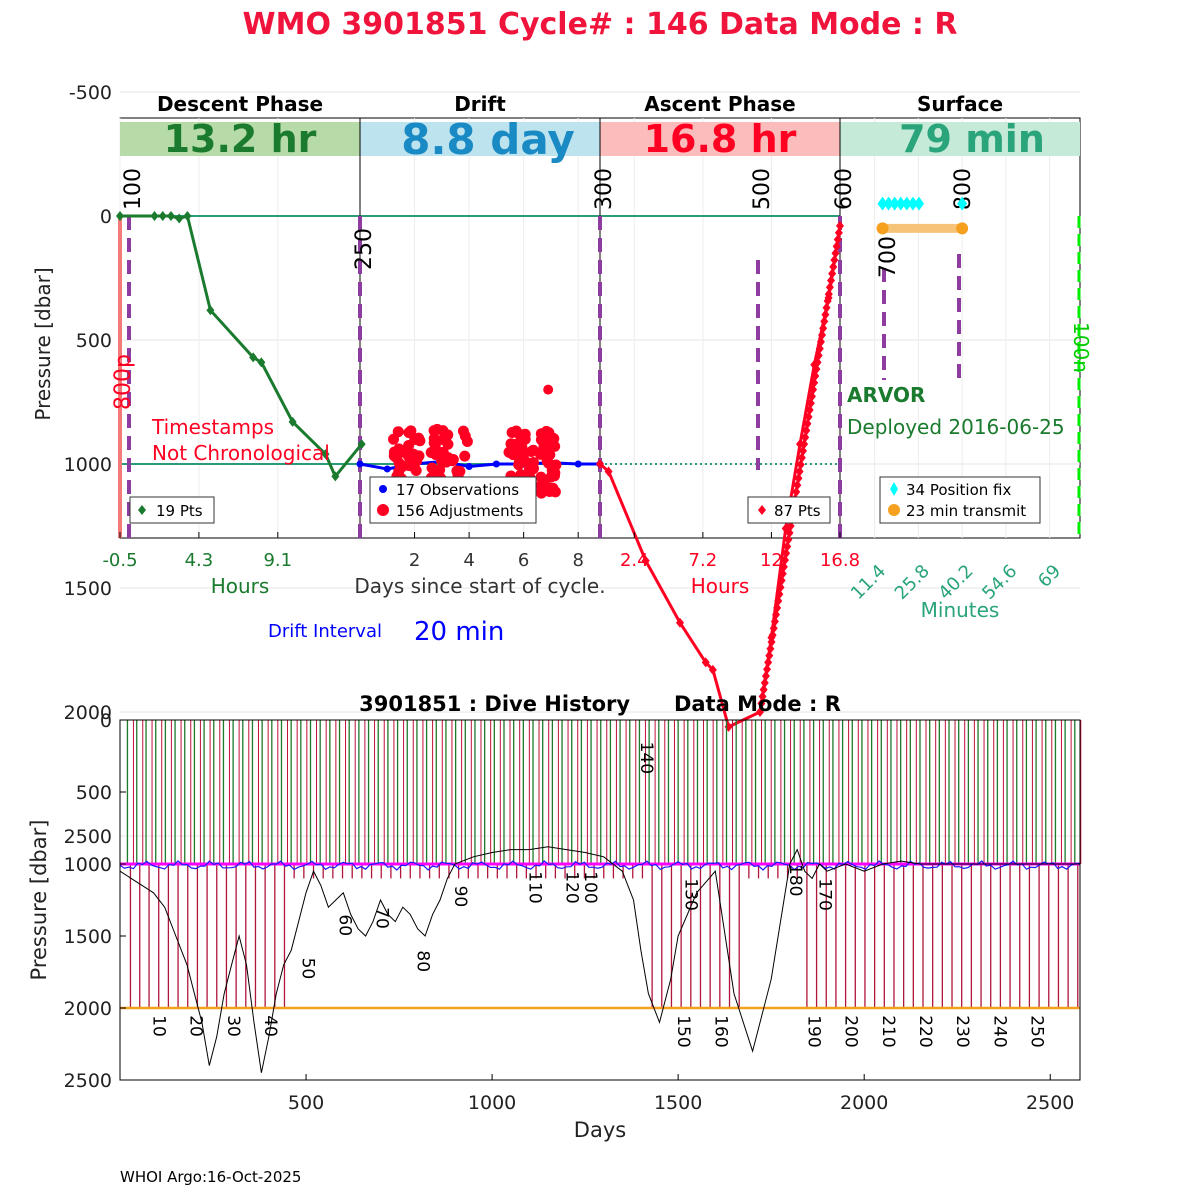 The height and width of the screenshot is (1200, 1200). Describe the element at coordinates (240, 139) in the screenshot. I see `descent-duration-box` at that location.